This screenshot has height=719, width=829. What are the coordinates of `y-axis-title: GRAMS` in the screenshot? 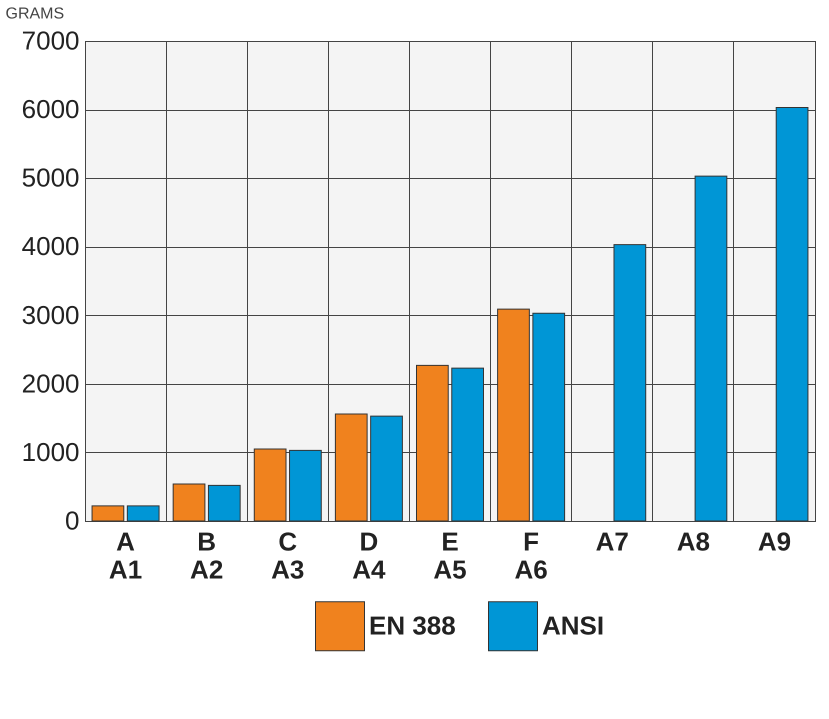 It's located at (35, 14).